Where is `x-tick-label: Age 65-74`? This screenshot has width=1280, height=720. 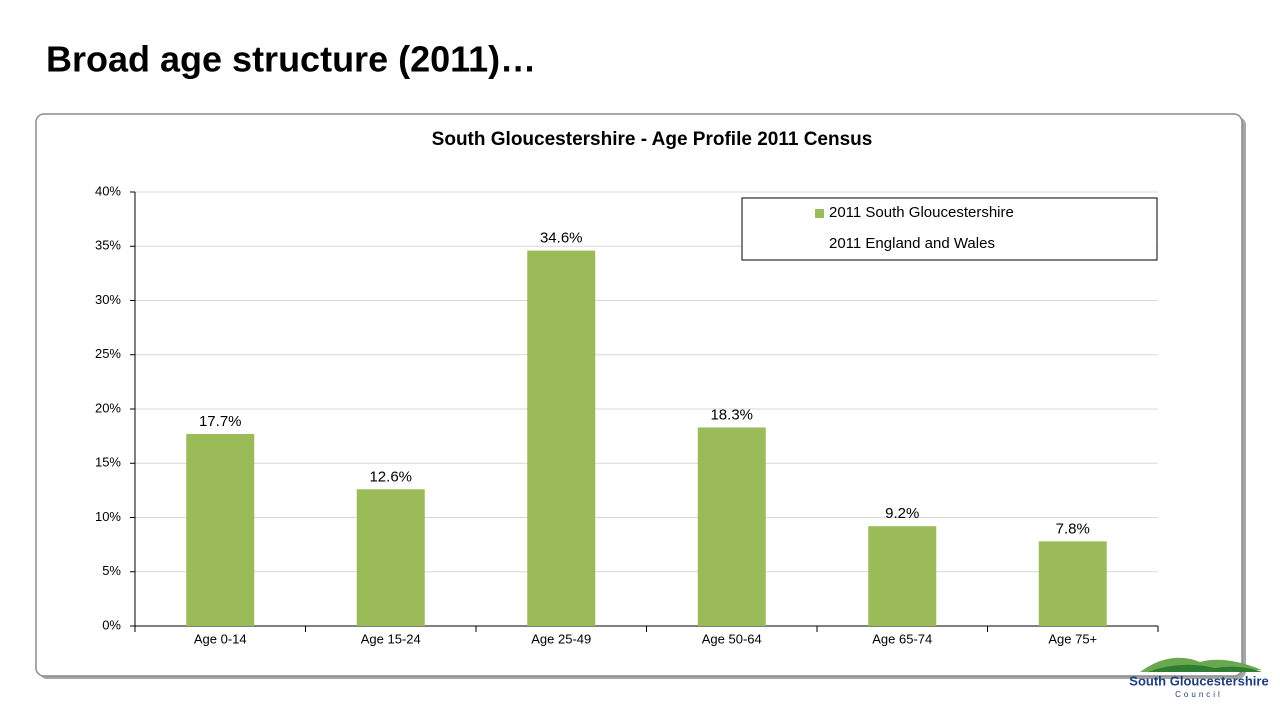
x-tick-label: Age 65-74 is located at coordinates (902, 638).